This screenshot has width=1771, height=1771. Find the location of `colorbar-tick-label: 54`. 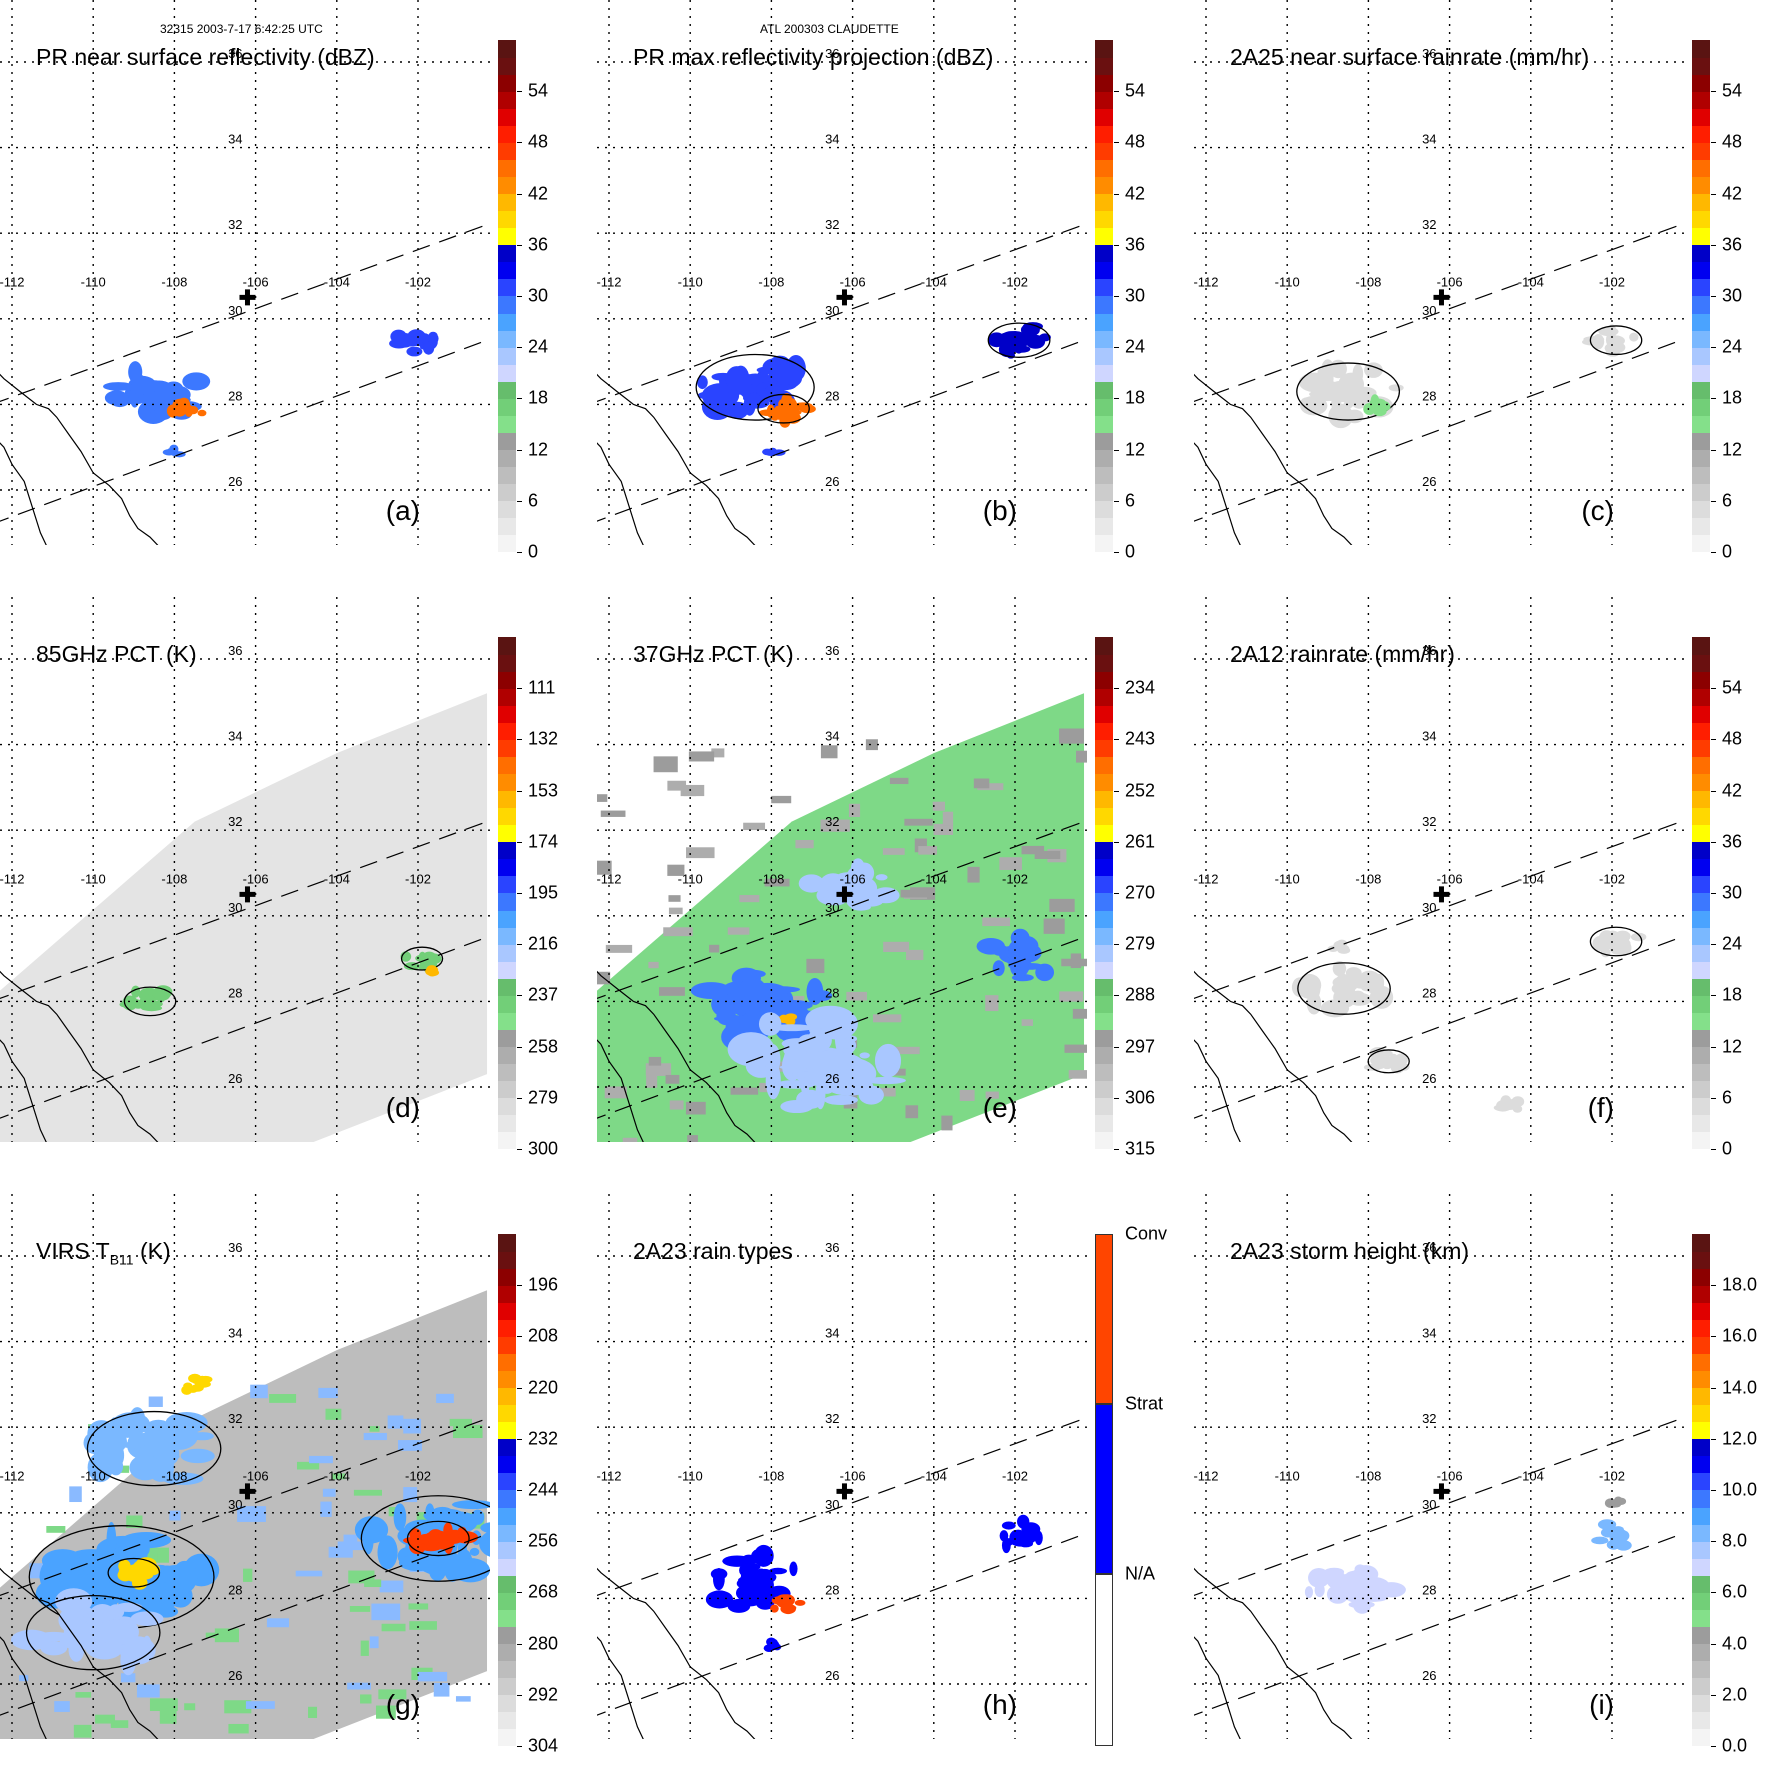

colorbar-tick-label: 54 is located at coordinates (538, 90).